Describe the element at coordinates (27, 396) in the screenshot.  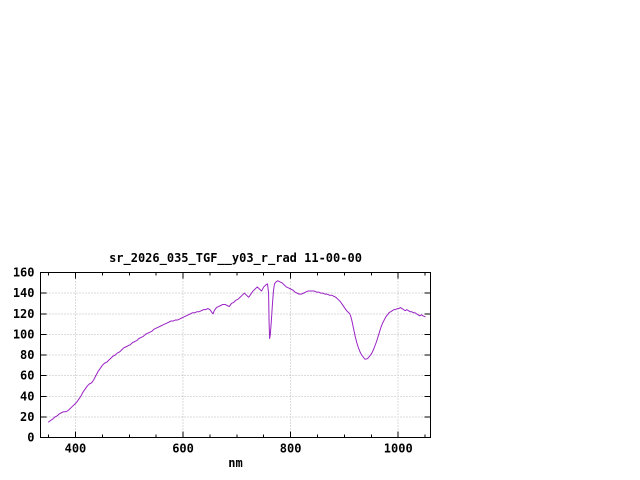
I see `svg-text: 40` at that location.